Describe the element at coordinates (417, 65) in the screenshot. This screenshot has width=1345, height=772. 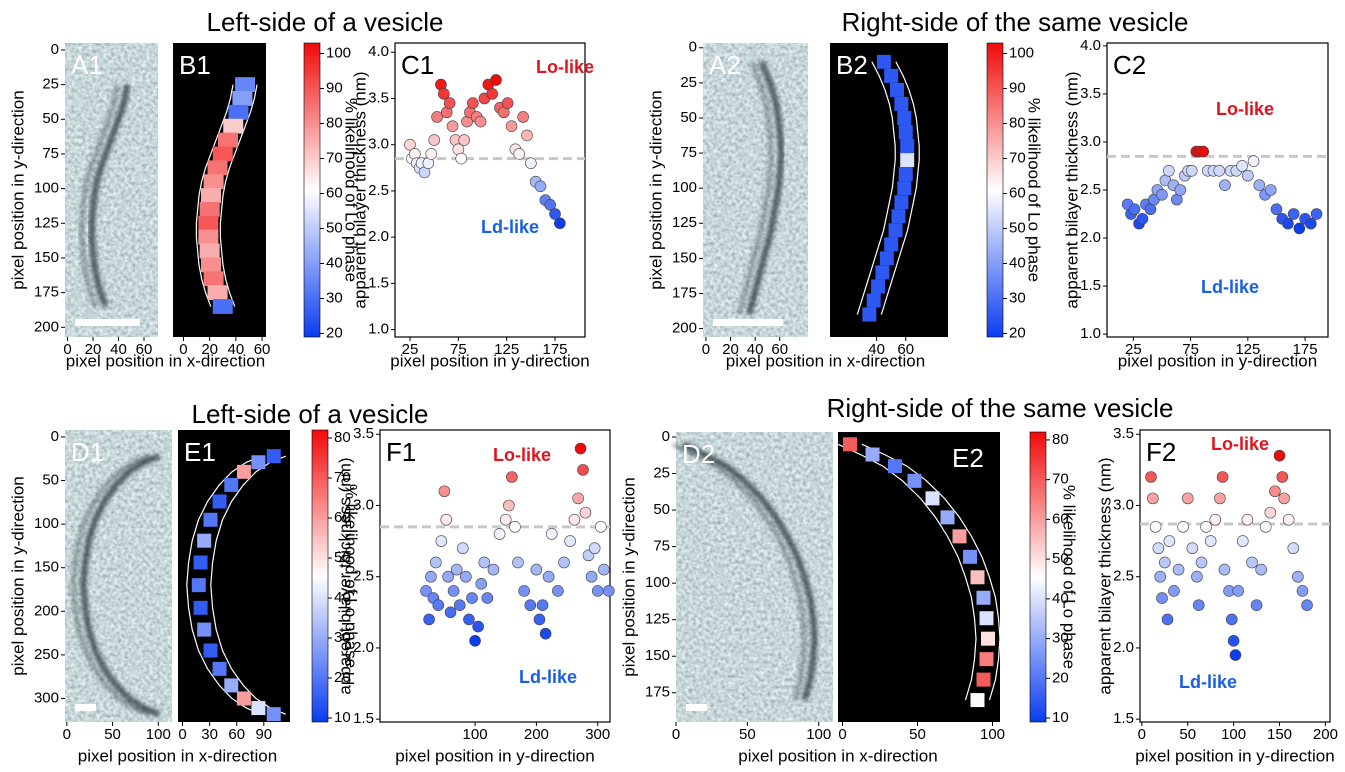
I see `panel-label: C1` at that location.